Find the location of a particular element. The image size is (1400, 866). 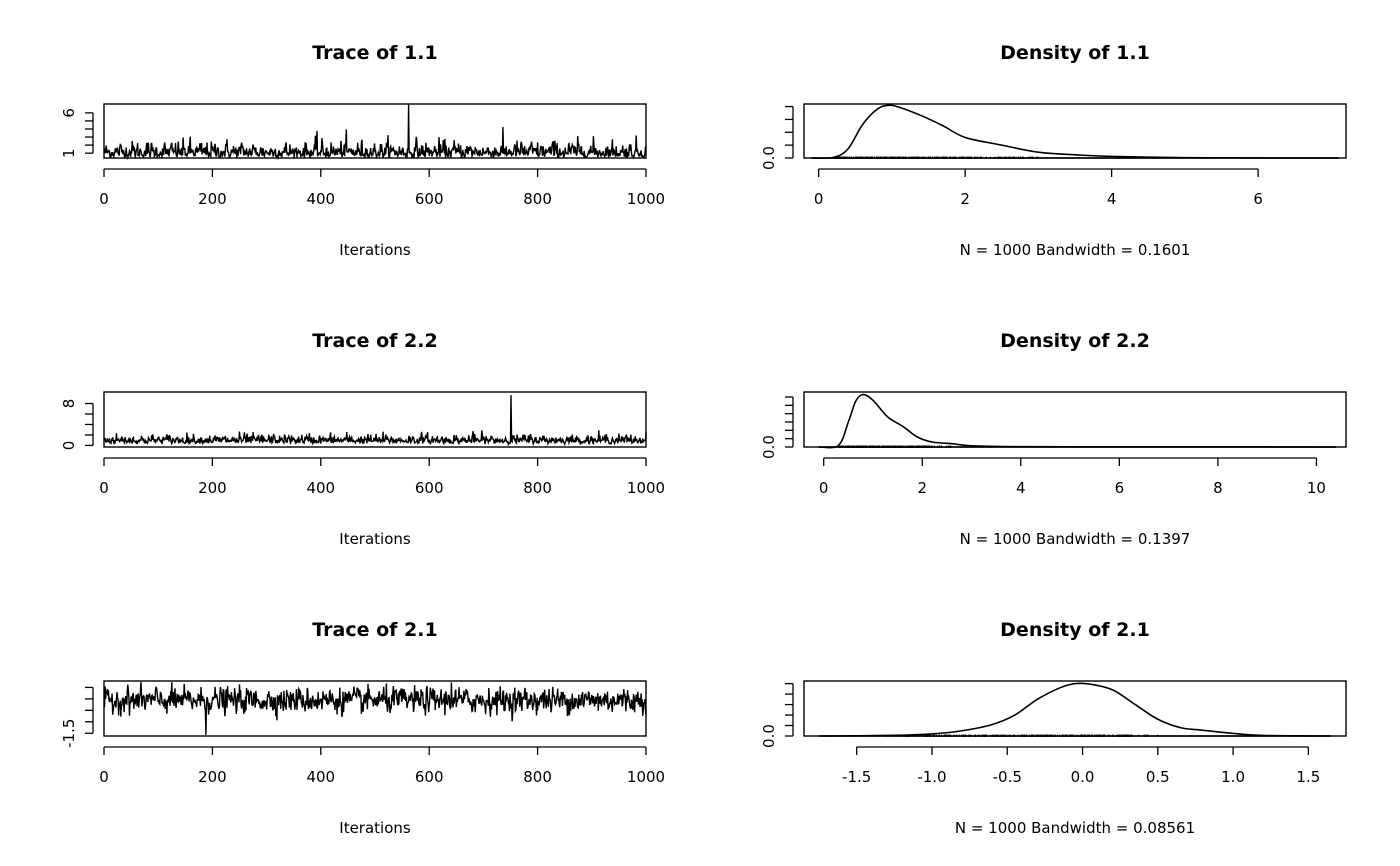

x-tick-label: 1.5 is located at coordinates (1308, 777).